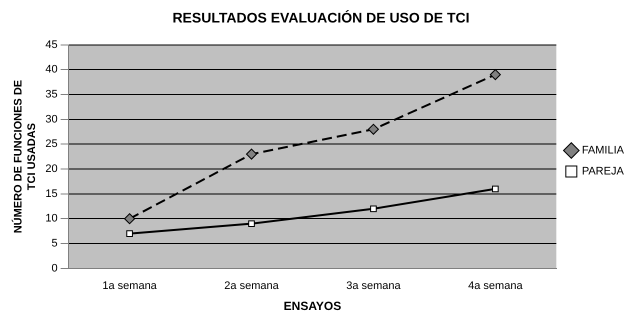 Image resolution: width=644 pixels, height=320 pixels. I want to click on x-tick-label: 4a semana, so click(496, 286).